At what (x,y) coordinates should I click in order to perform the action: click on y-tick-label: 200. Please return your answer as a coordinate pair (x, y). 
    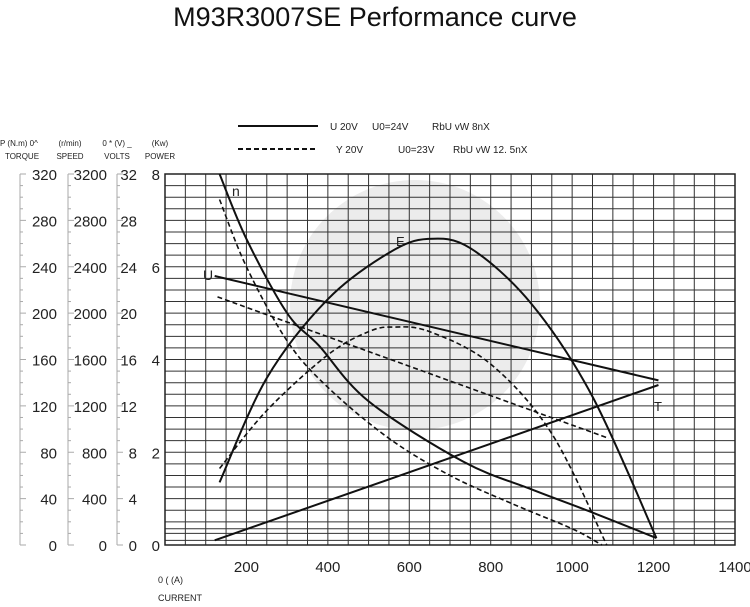
    Looking at the image, I should click on (44, 314).